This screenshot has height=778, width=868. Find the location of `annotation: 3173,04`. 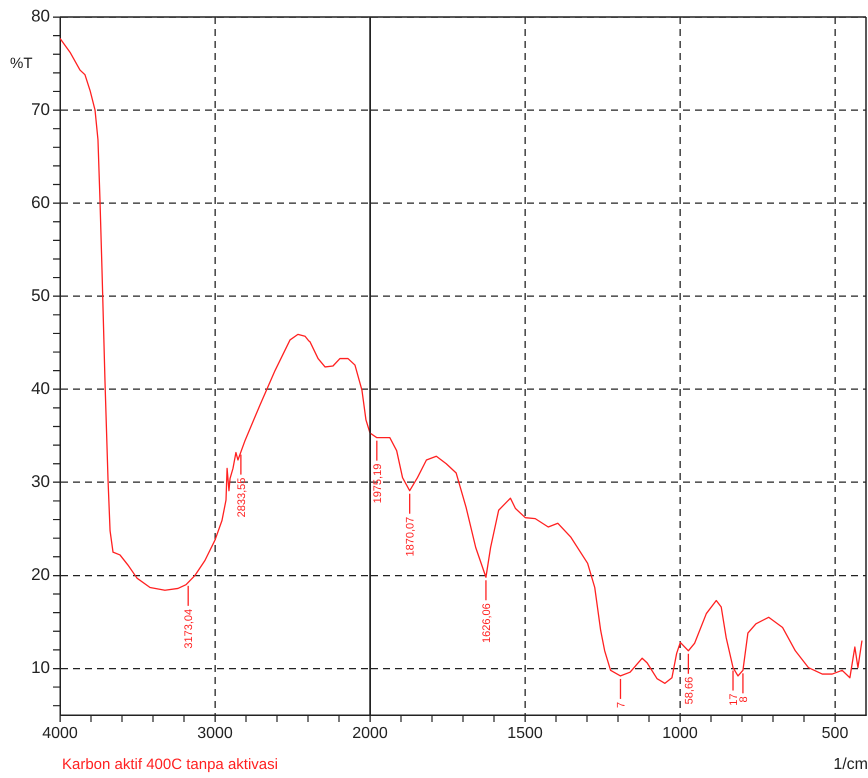

annotation: 3173,04 is located at coordinates (189, 628).